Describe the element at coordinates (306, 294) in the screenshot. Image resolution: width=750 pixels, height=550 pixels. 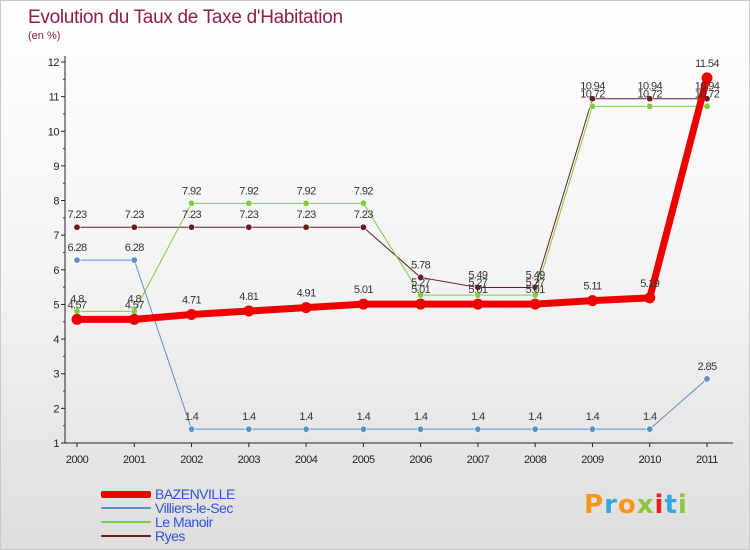
I see `data-label-bazenville: 4.91` at that location.